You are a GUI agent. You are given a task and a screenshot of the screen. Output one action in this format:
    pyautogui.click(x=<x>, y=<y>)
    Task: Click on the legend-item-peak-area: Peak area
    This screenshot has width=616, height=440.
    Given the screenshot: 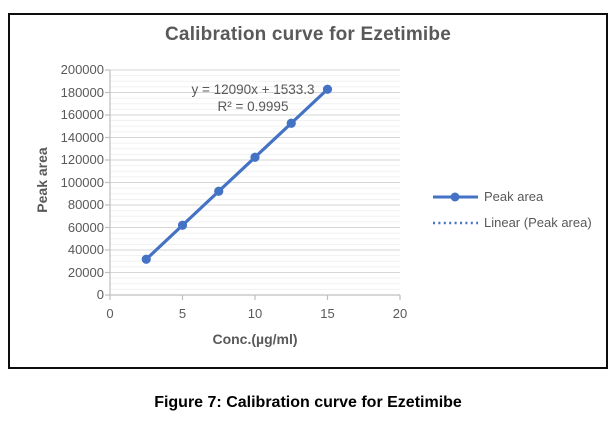 What is the action you would take?
    pyautogui.click(x=512, y=196)
    